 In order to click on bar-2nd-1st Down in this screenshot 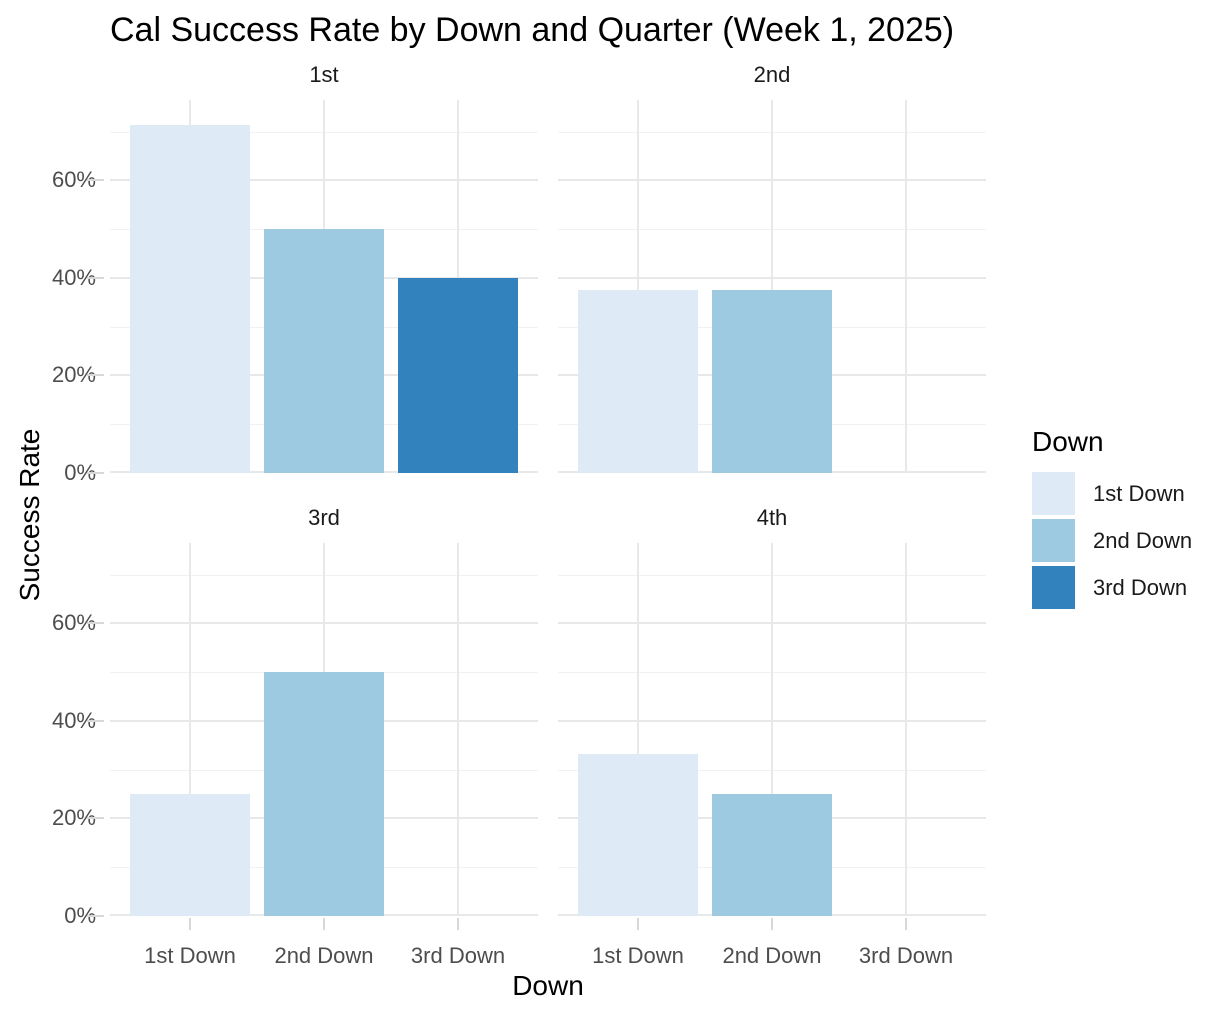, I will do `click(638, 381)`.